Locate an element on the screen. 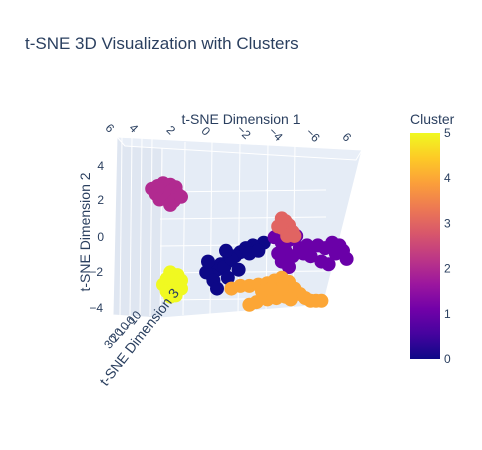  y-tick-label: 0 is located at coordinates (100, 237).